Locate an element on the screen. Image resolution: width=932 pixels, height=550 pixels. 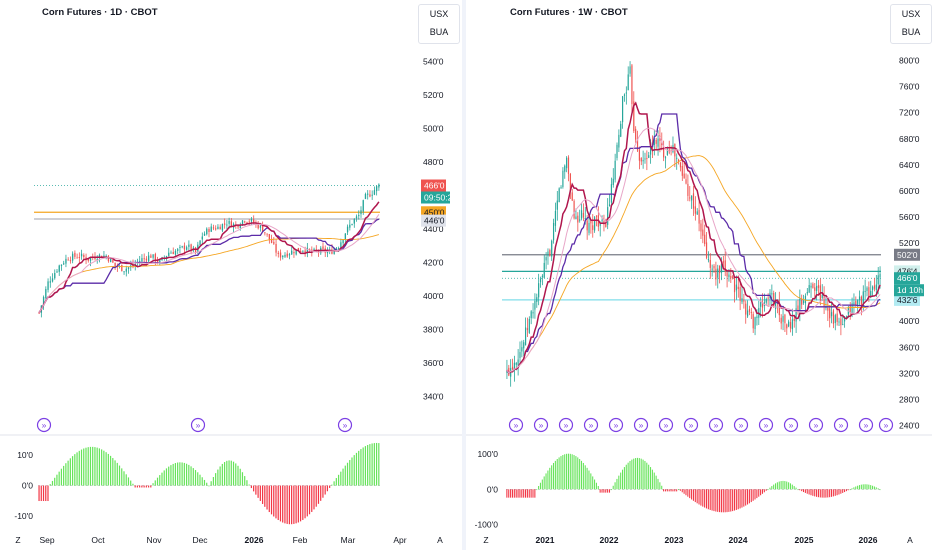
y-axis-tick-label: 280'0 is located at coordinates (909, 399).